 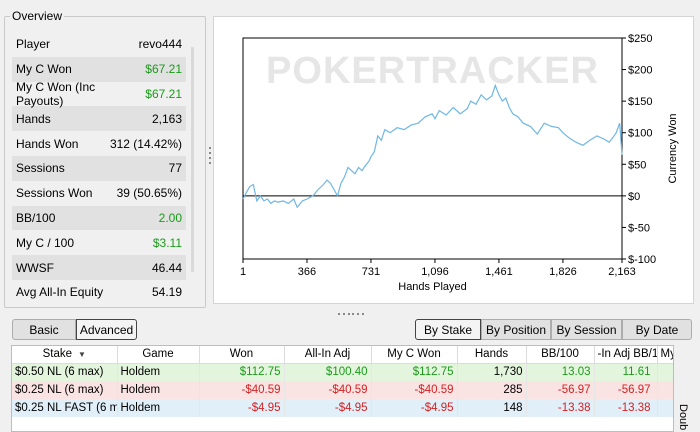 What do you see at coordinates (563, 272) in the screenshot?
I see `x-tick-label: 1,826` at bounding box center [563, 272].